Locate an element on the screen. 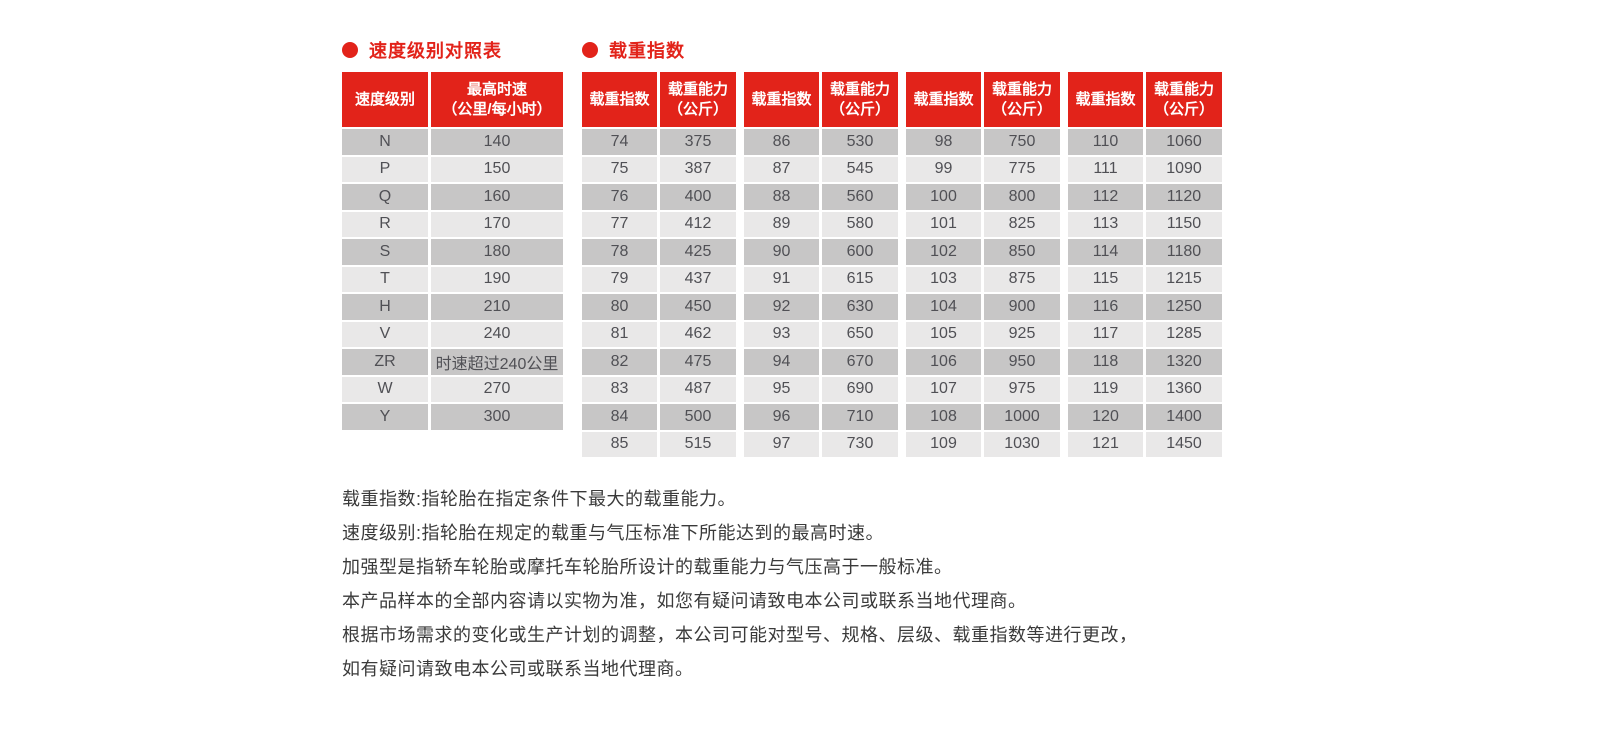  load-capacity-cell: 1450 is located at coordinates (1184, 444).